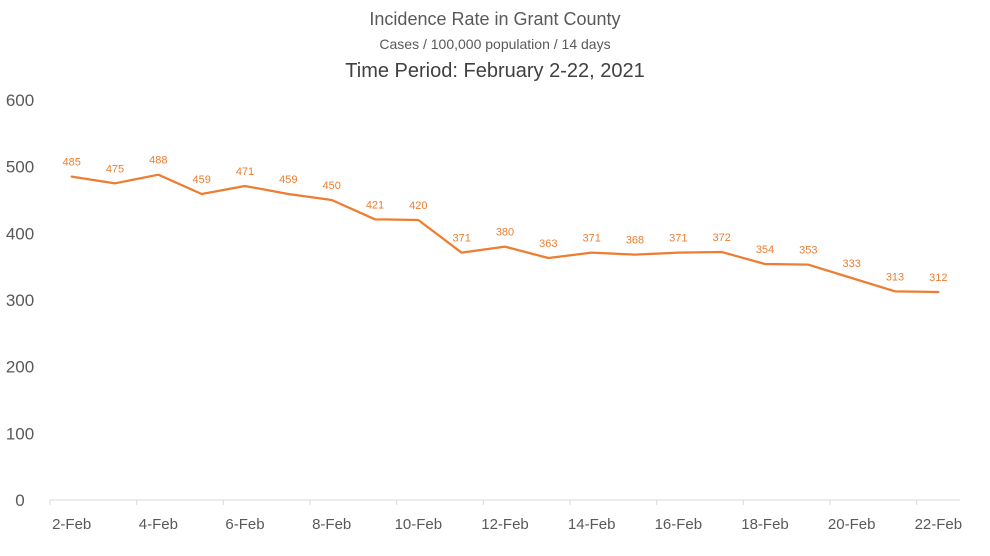  What do you see at coordinates (71, 524) in the screenshot?
I see `x-tick-label: 2-Feb` at bounding box center [71, 524].